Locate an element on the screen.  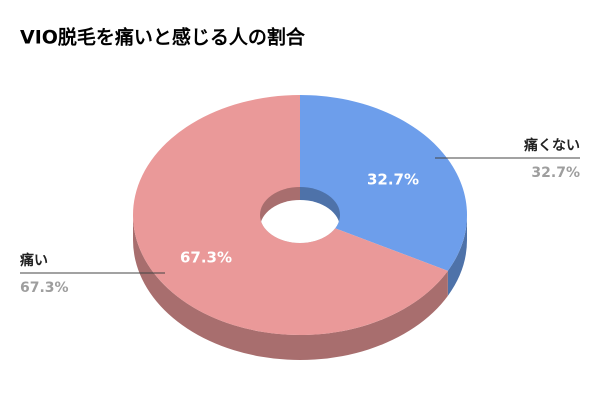
slice-label: 32.7% is located at coordinates (393, 180).